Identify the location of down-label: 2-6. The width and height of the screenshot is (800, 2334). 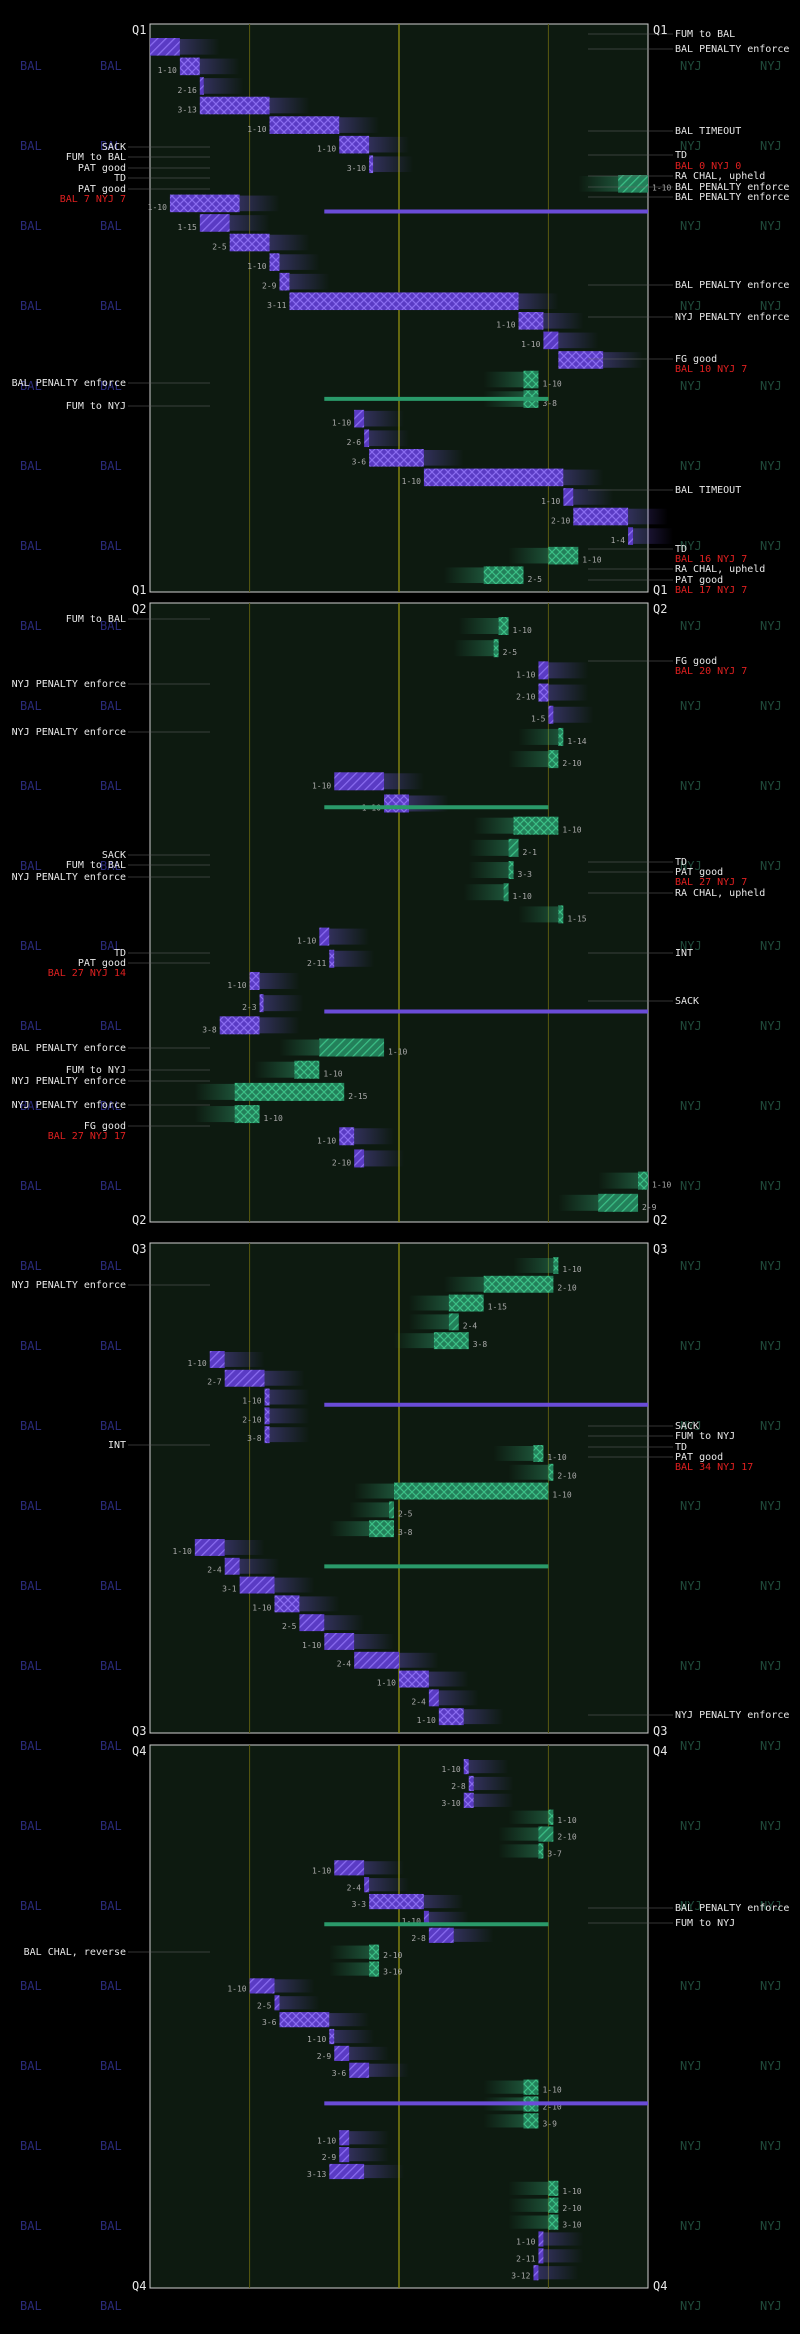
(354, 442).